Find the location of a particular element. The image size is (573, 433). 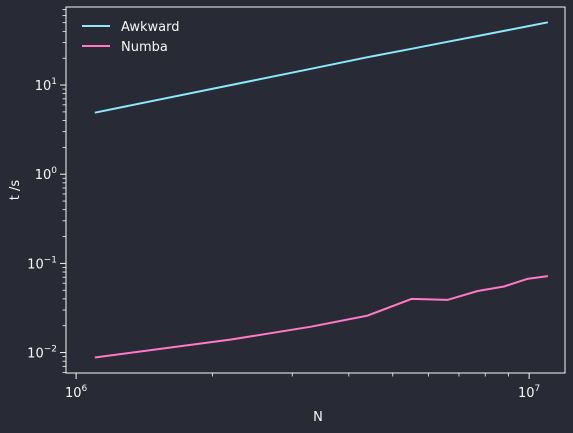

x-tick-label: 107 is located at coordinates (529, 392).